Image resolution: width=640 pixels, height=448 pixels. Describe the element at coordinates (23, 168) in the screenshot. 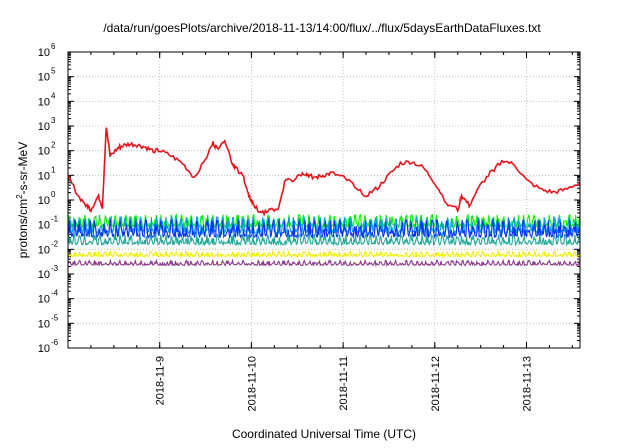

I see `y-axis-label-rest: -s-sr-MeV` at that location.